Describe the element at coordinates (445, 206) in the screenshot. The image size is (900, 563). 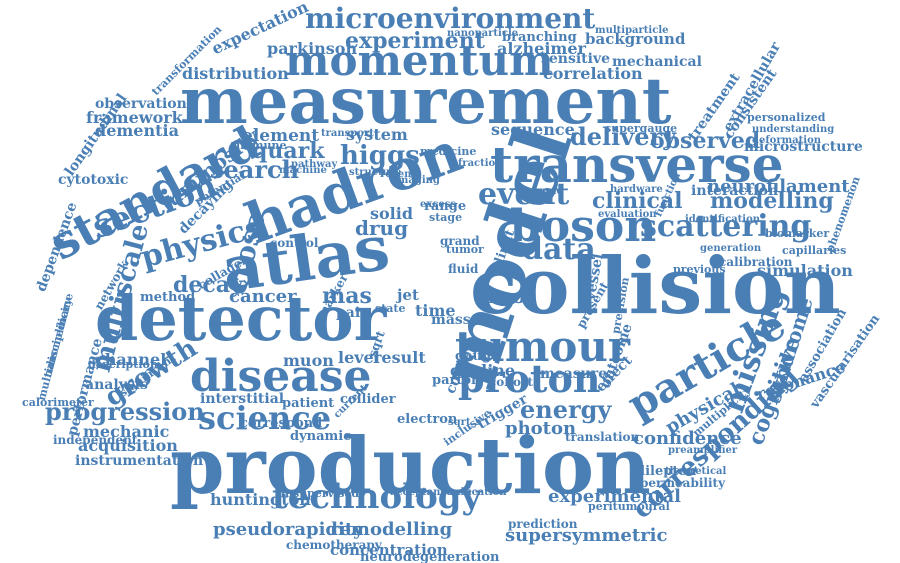
I see `word-range: range` at that location.